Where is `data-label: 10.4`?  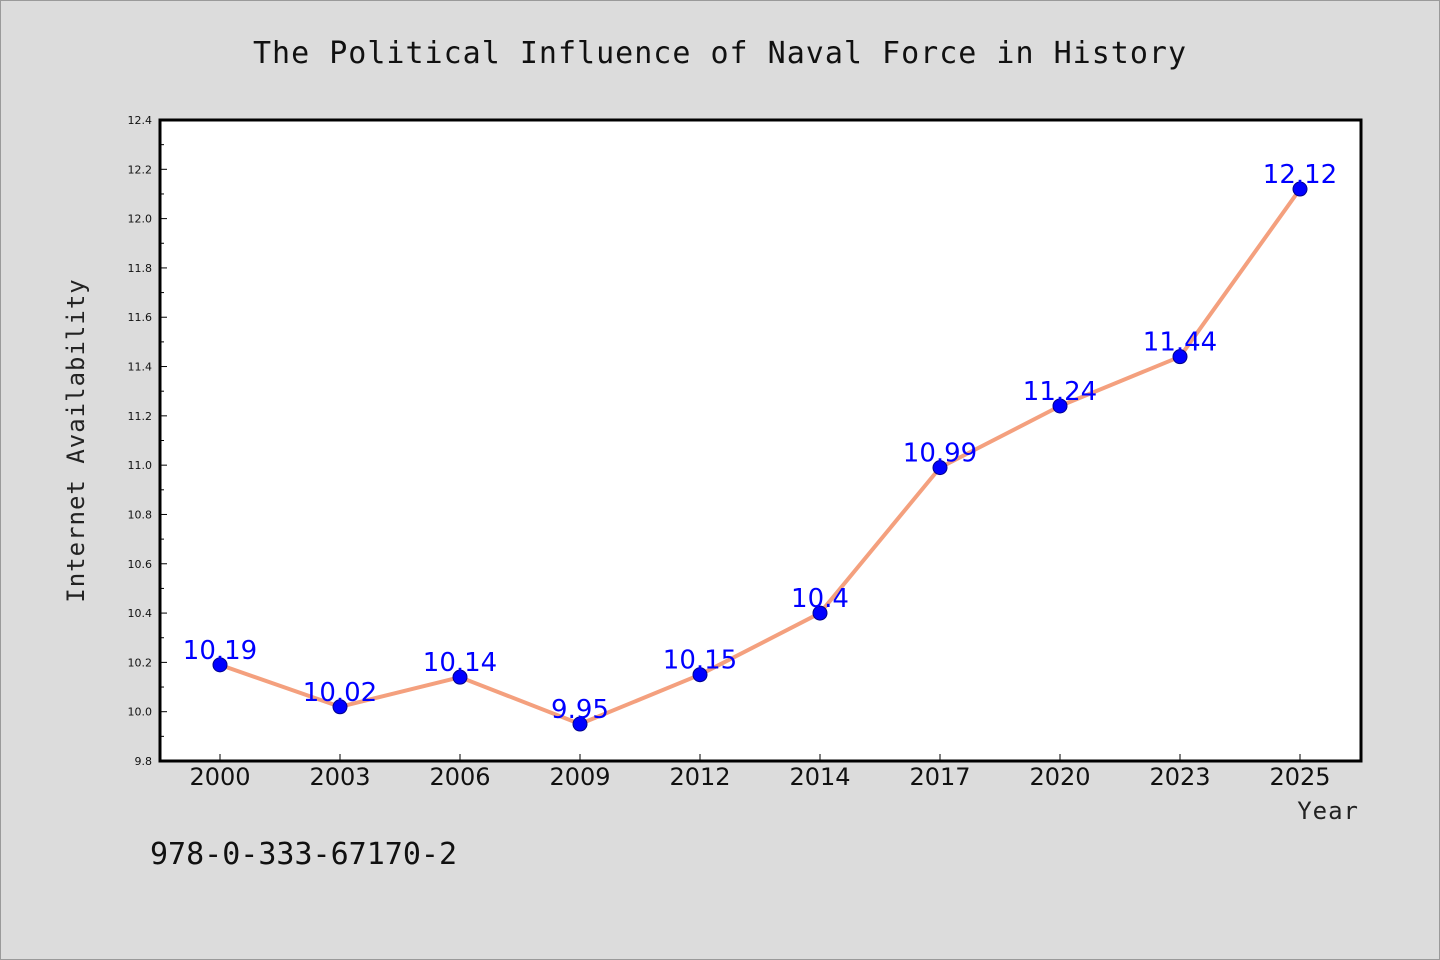
data-label: 10.4 is located at coordinates (820, 599).